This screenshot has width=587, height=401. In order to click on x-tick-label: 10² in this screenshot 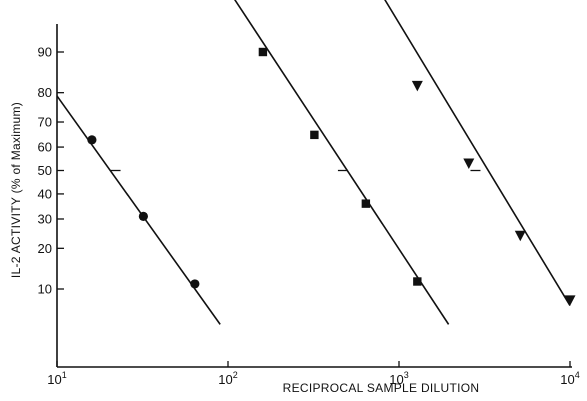, I will do `click(227, 378)`.